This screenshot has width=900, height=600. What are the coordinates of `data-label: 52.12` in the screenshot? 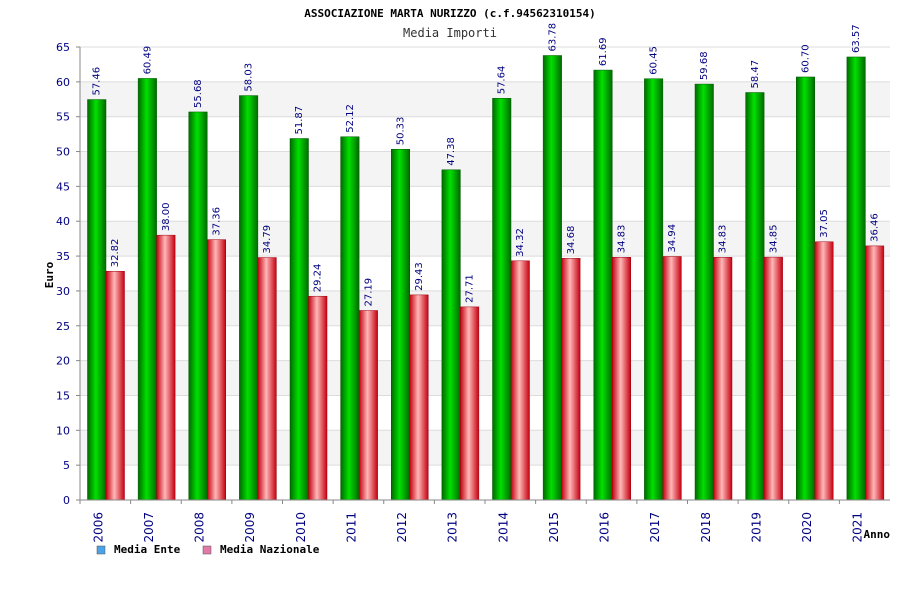 It's located at (350, 118).